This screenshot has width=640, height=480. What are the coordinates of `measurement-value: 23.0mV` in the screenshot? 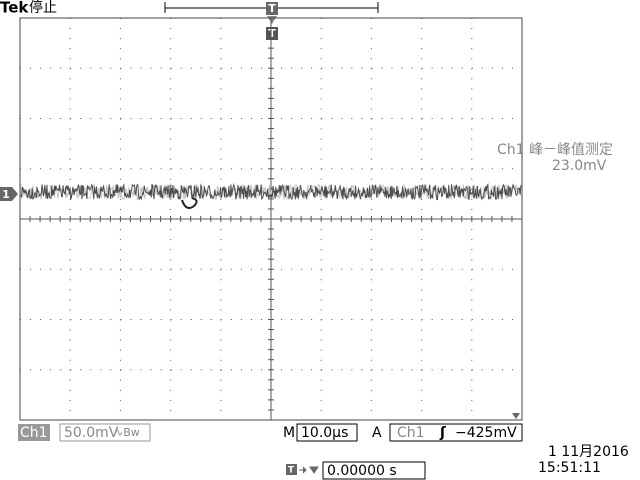 It's located at (579, 166).